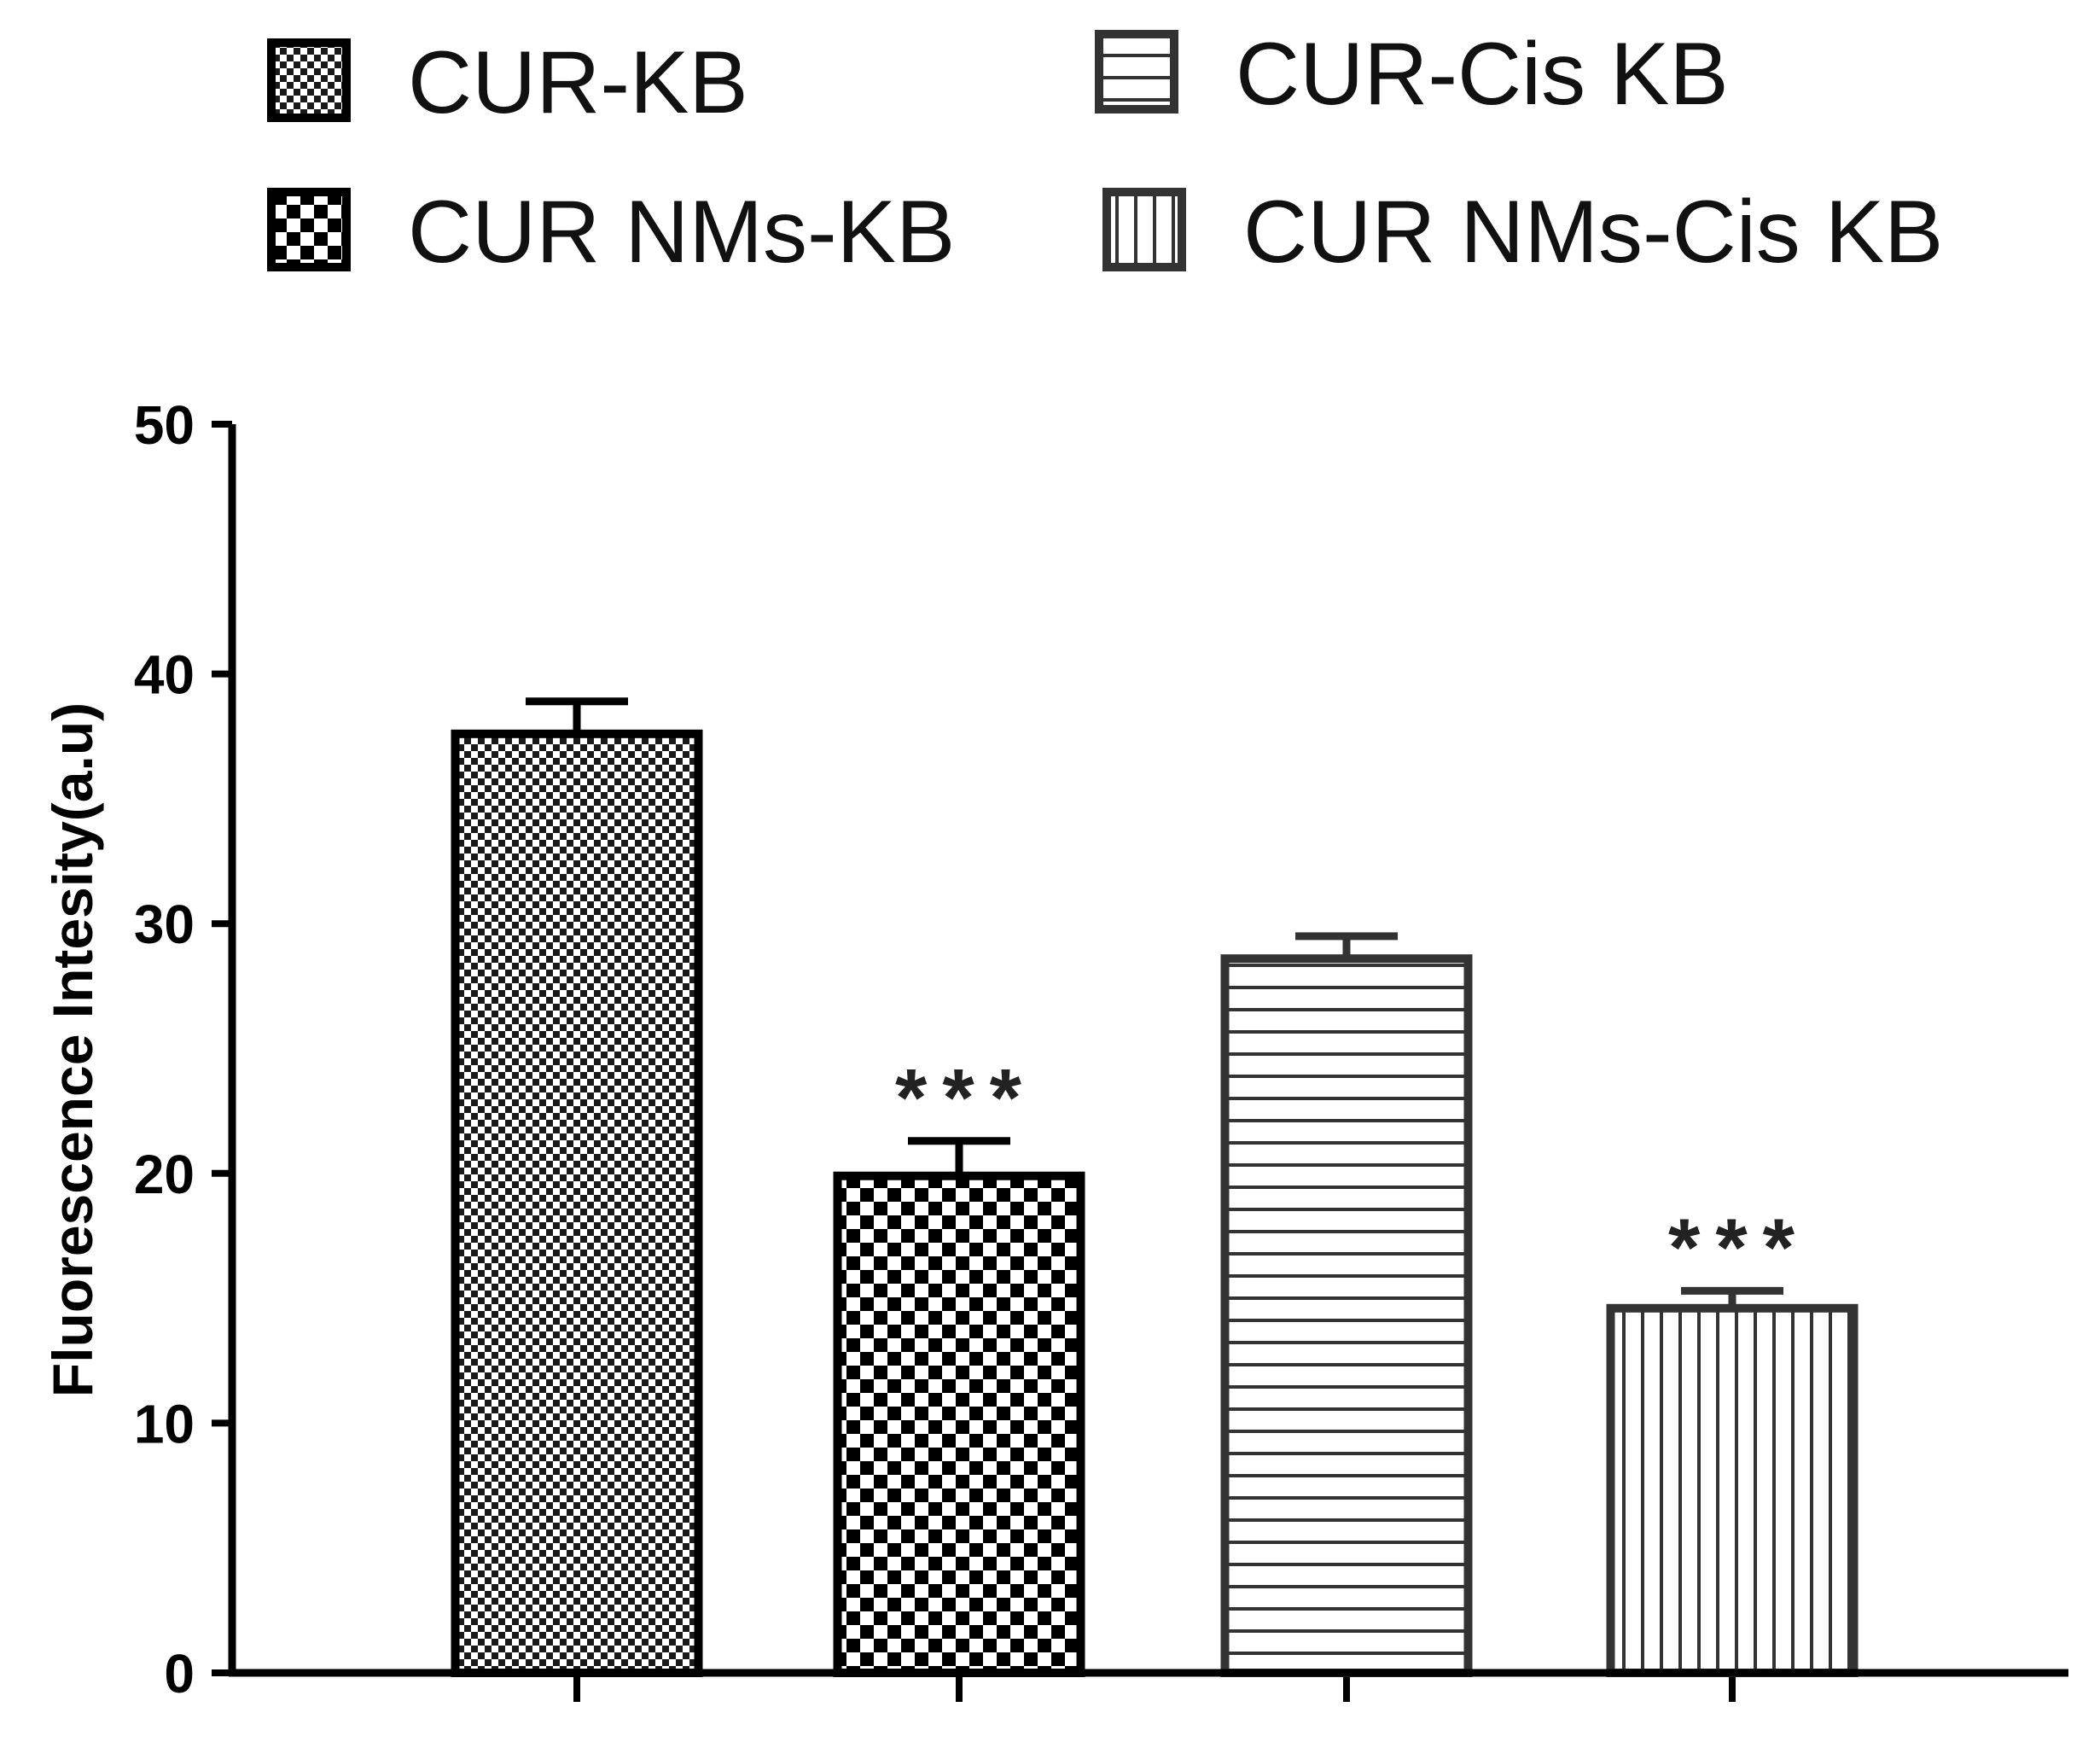 This screenshot has height=1742, width=2100. Describe the element at coordinates (164, 1423) in the screenshot. I see `y-tick-label-1: 10` at that location.